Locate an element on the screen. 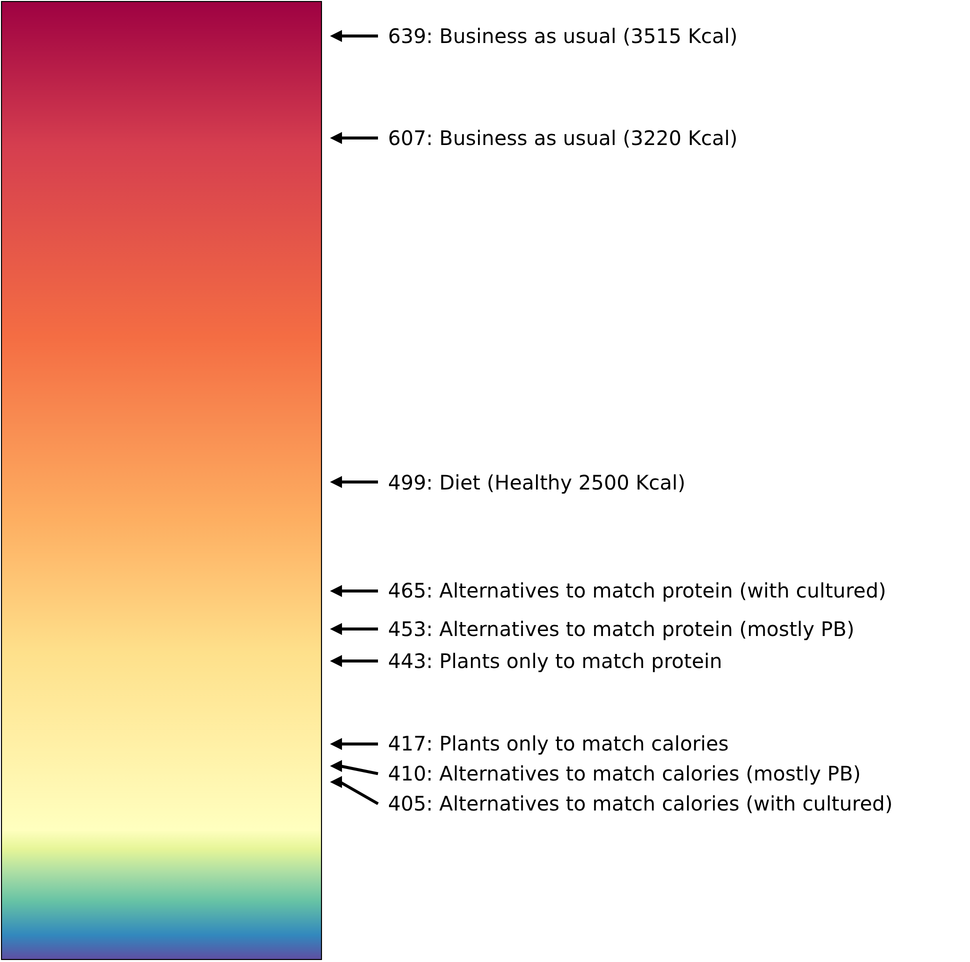 Image resolution: width=970 pixels, height=962 pixels. category-label: Business as usual (3220 Kcal) is located at coordinates (588, 138).